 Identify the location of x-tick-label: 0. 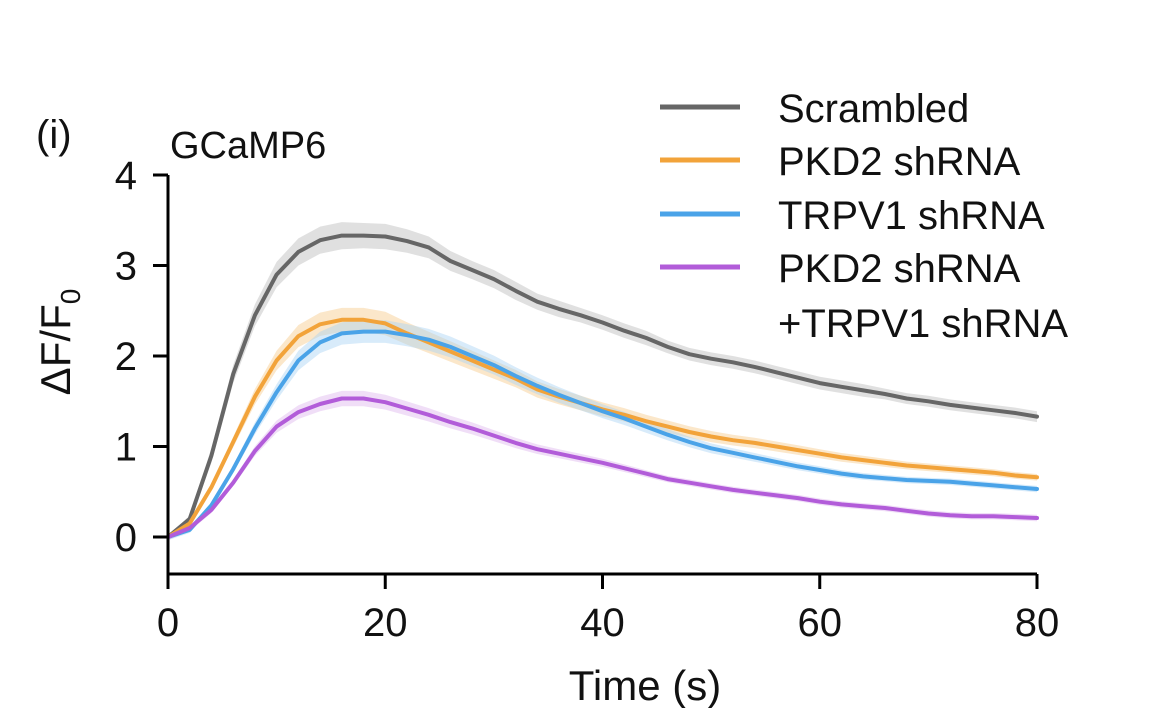
(168, 623).